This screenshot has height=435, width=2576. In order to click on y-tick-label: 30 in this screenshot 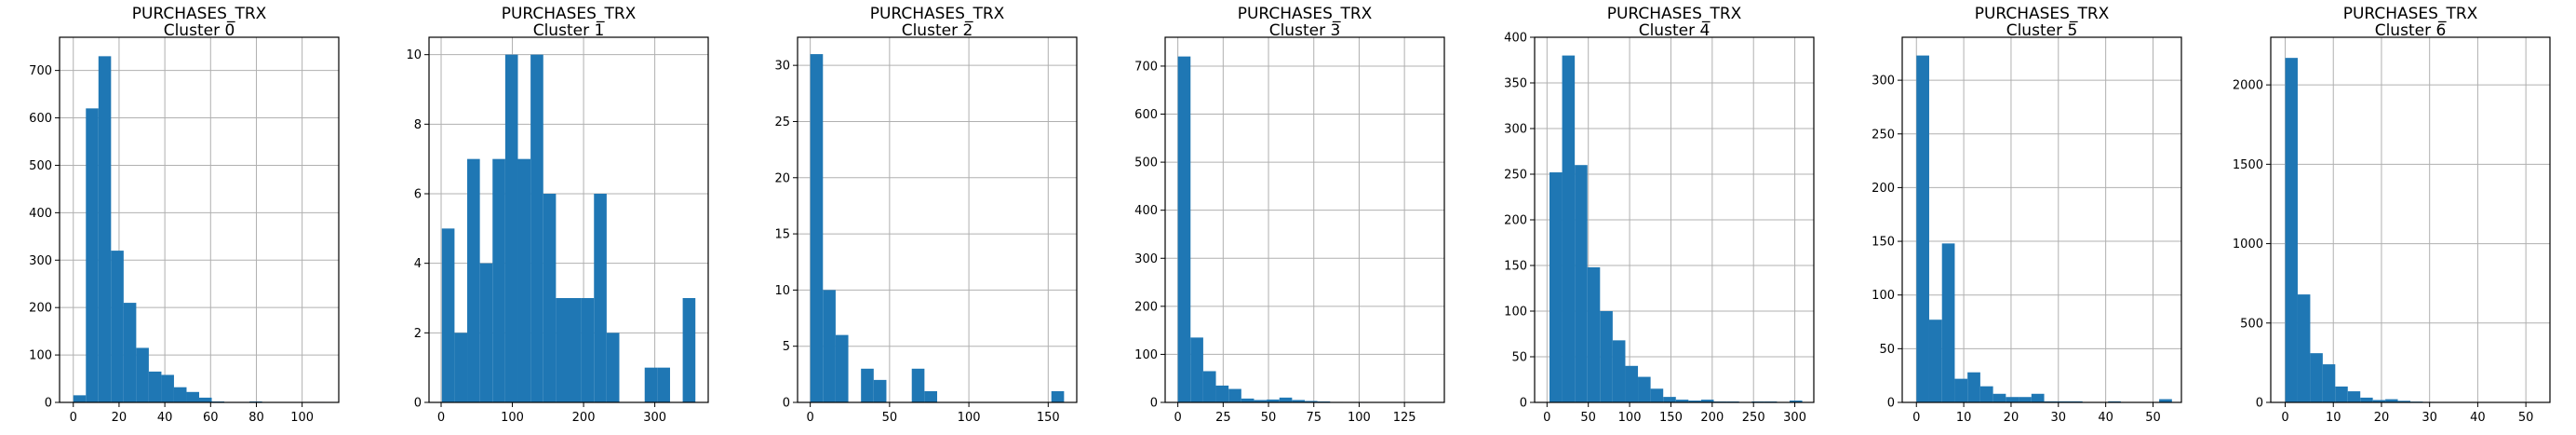, I will do `click(782, 67)`.